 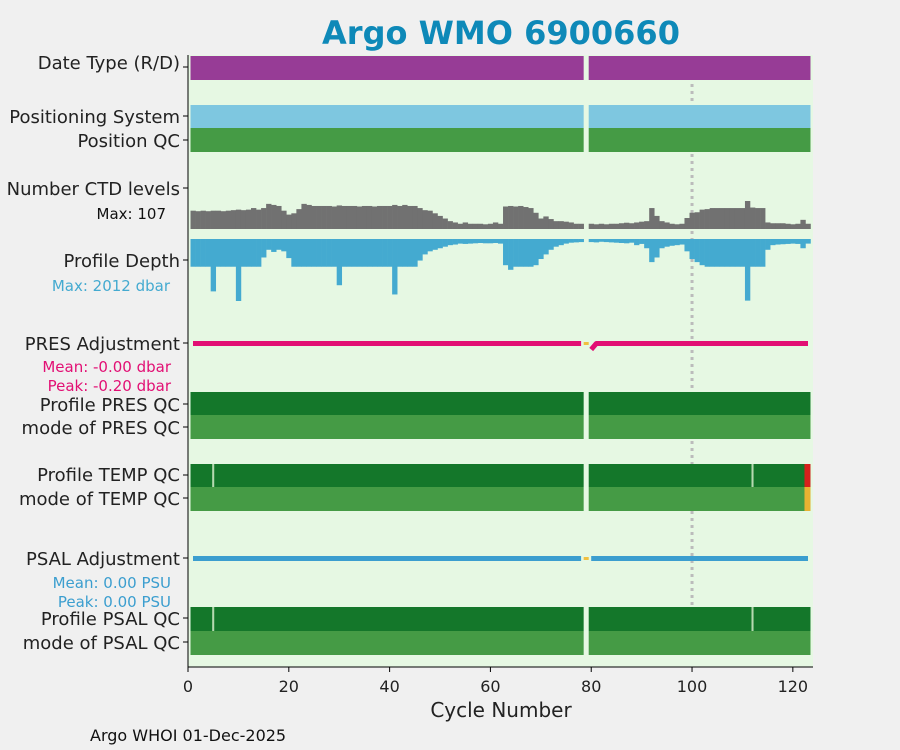 What do you see at coordinates (101, 643) in the screenshot?
I see `label-mode-psal-qc: mode of PSAL QC` at bounding box center [101, 643].